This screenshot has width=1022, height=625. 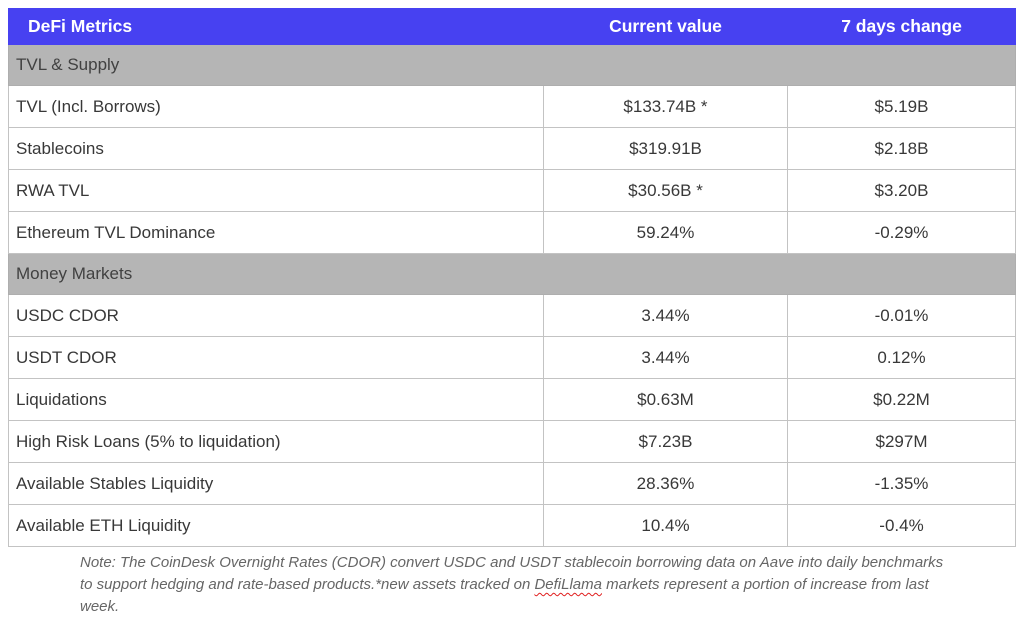 What do you see at coordinates (901, 525) in the screenshot?
I see `change-7d-cell: -0.4%` at bounding box center [901, 525].